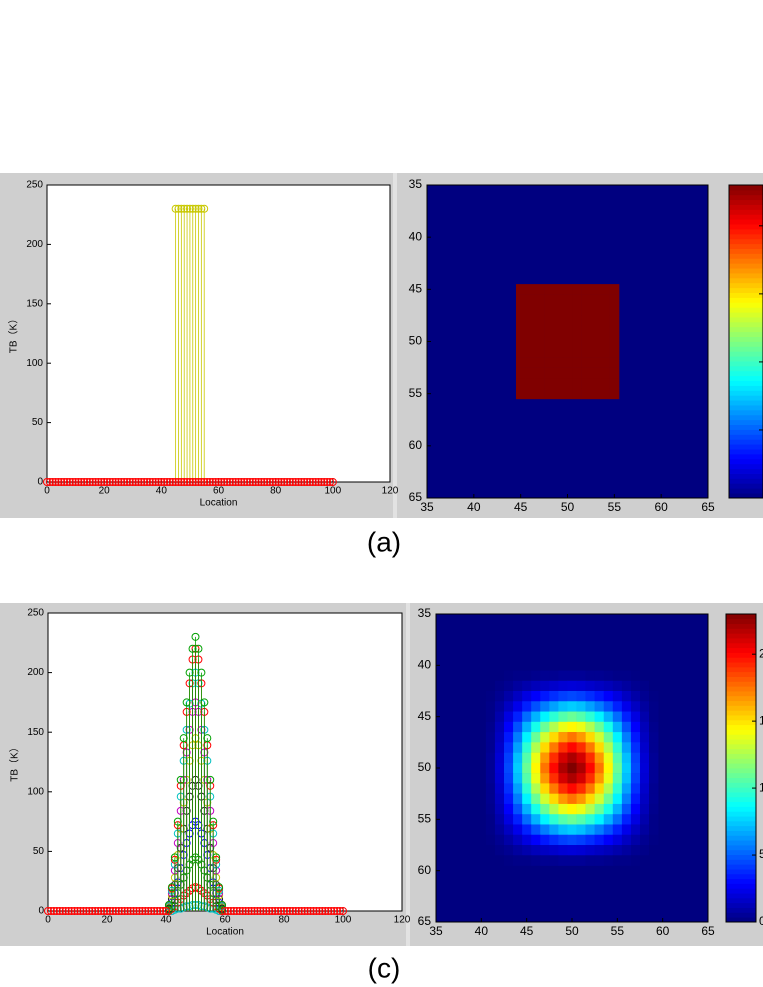 This screenshot has height=987, width=763. Describe the element at coordinates (47, 491) in the screenshot. I see `x-tick-label: 0` at that location.